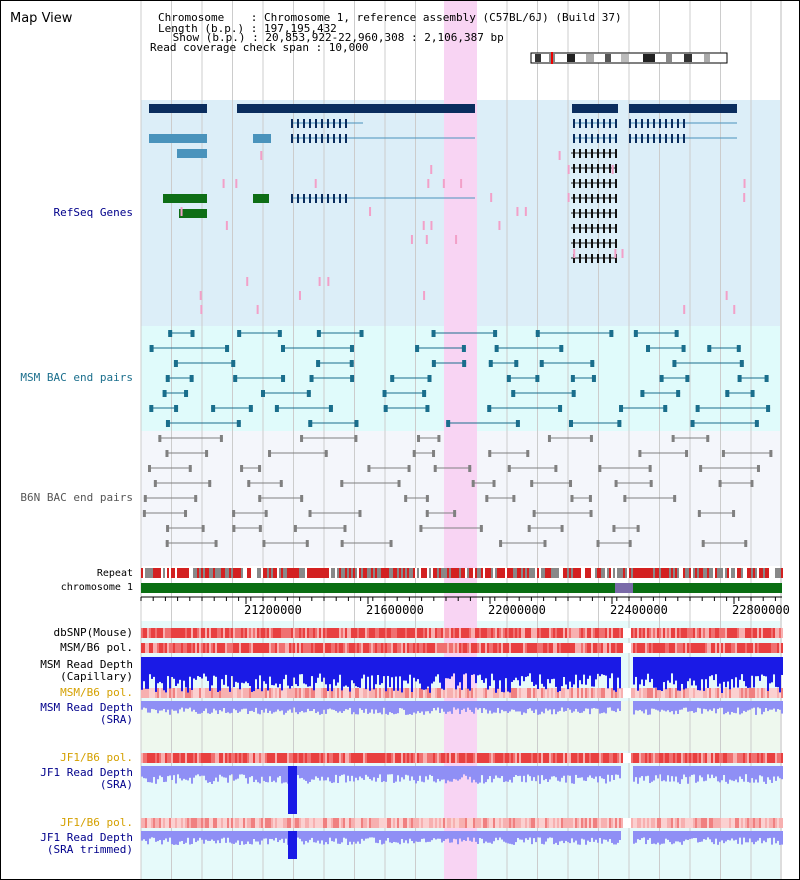 The width and height of the screenshot is (800, 880). What do you see at coordinates (638, 528) in the screenshot?
I see `b6n-bac-end` at bounding box center [638, 528].